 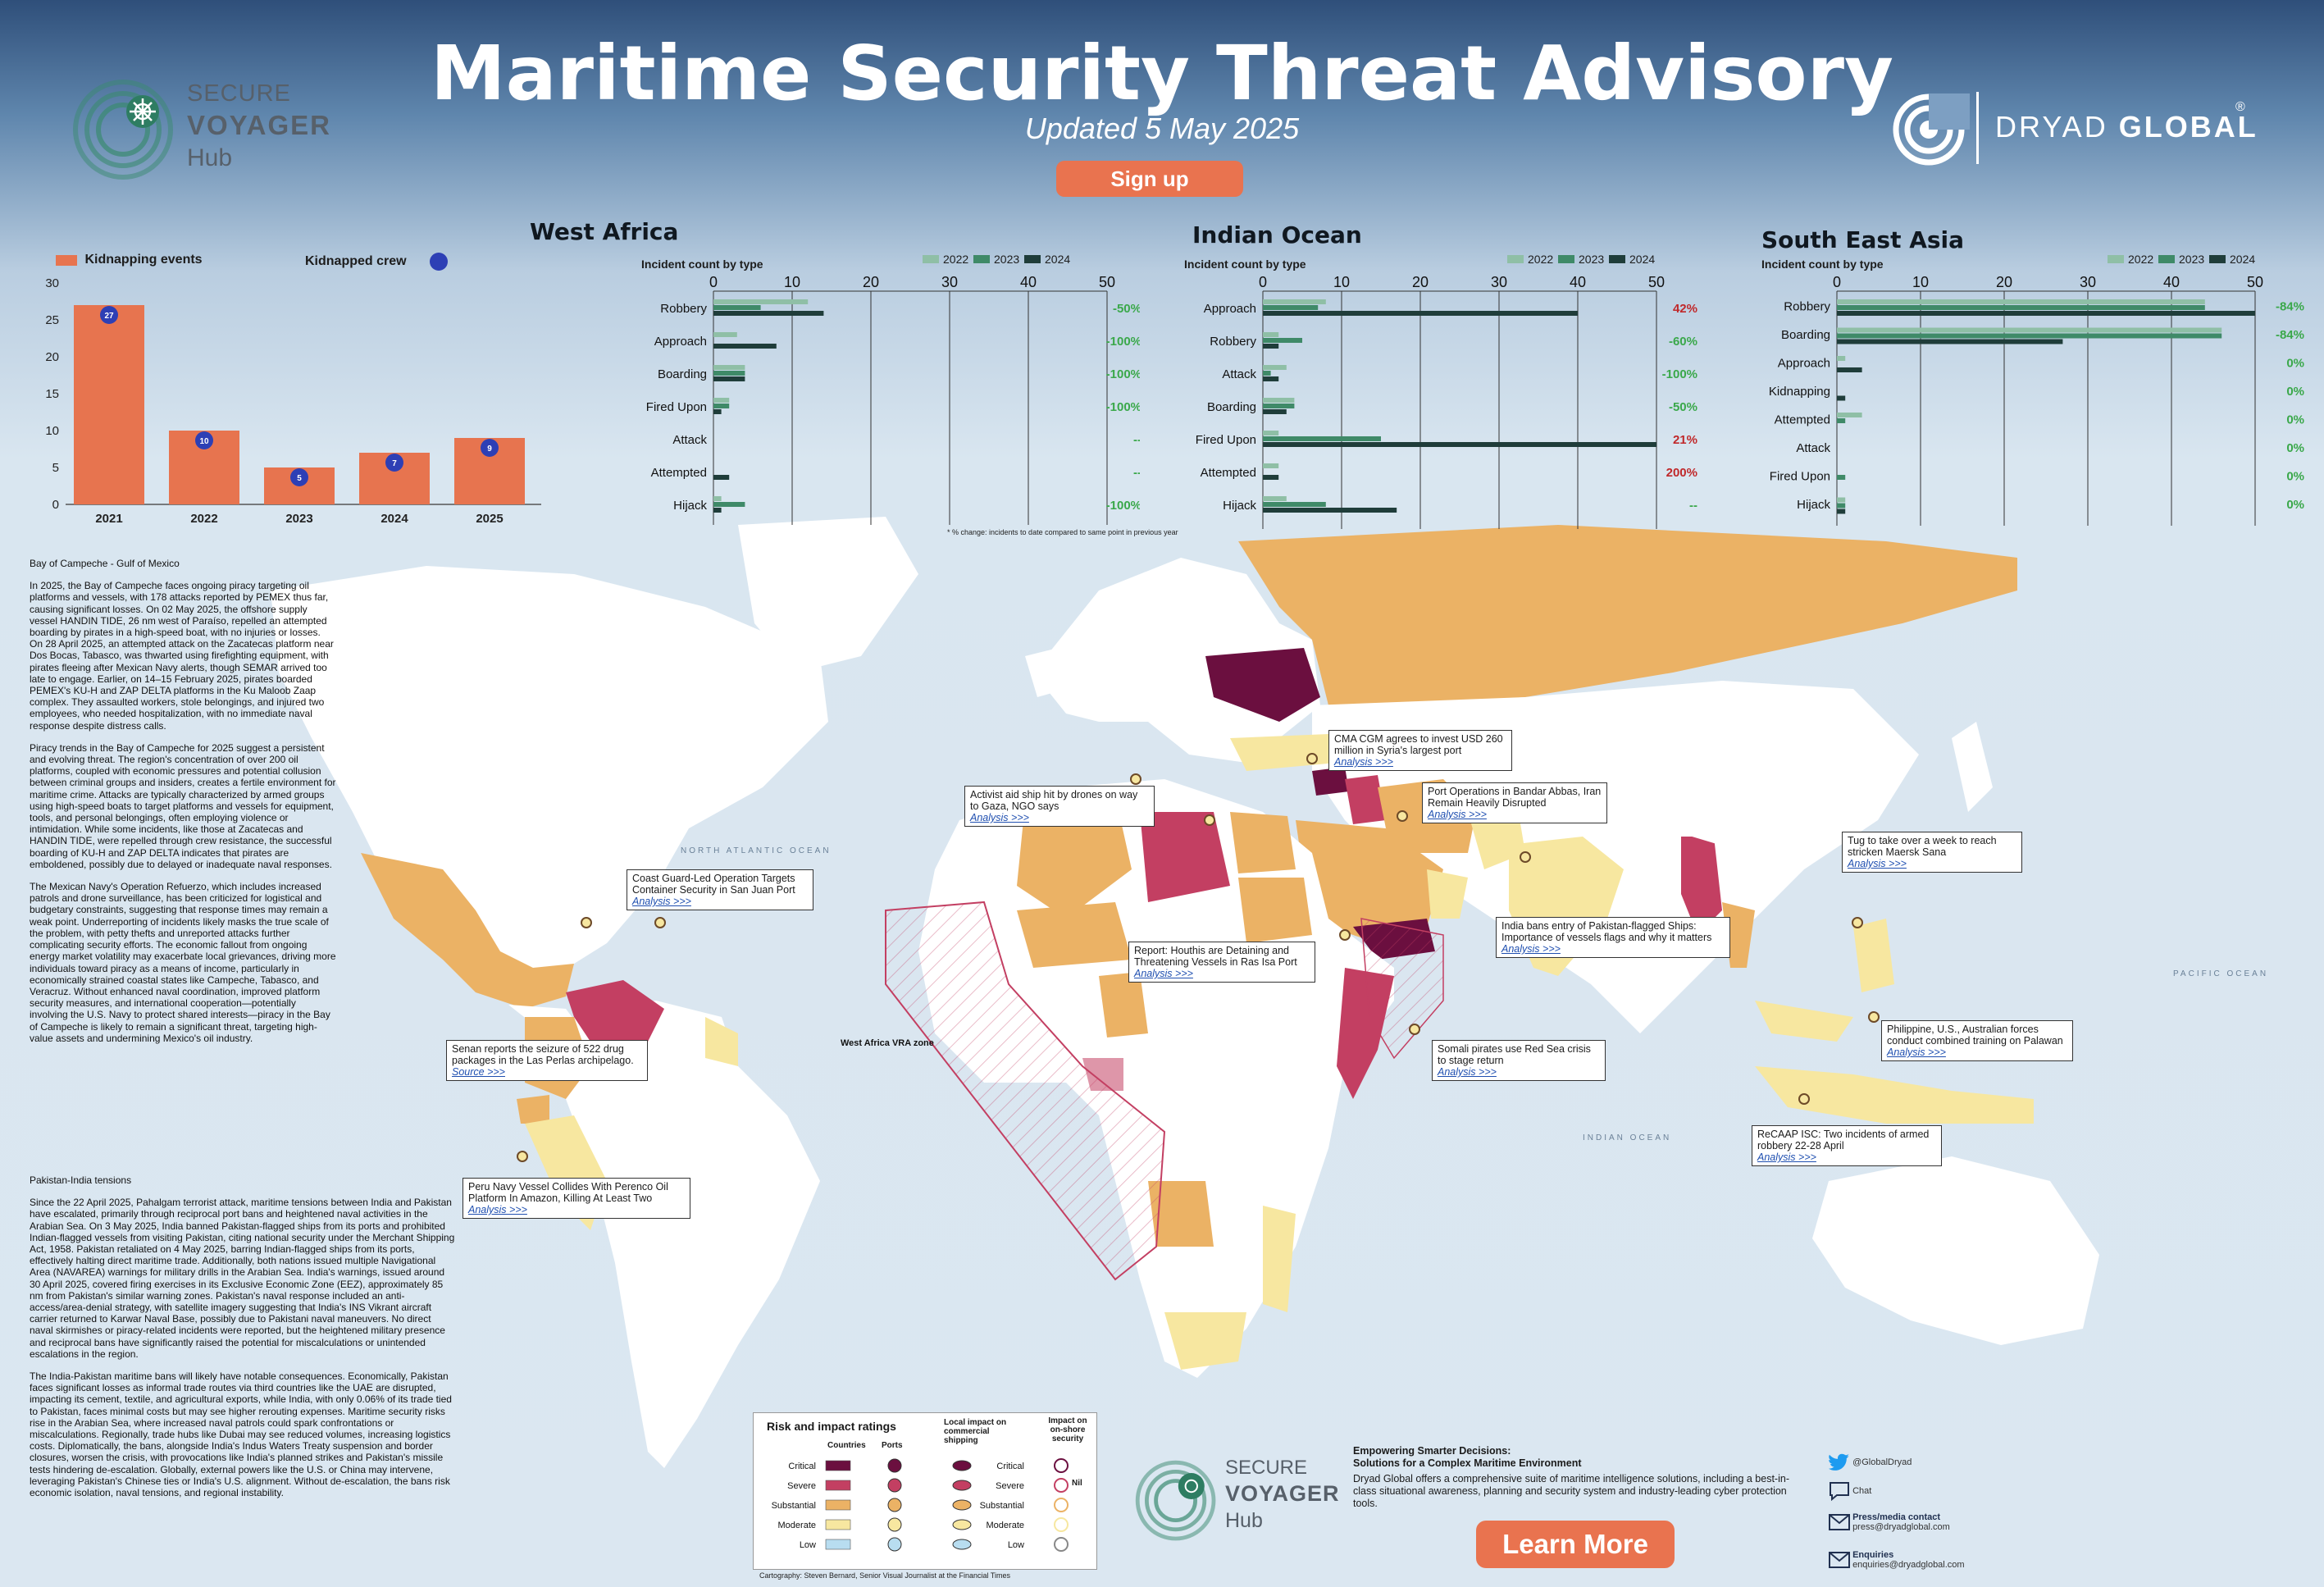 I want to click on legend-label: 2022, so click(x=955, y=259).